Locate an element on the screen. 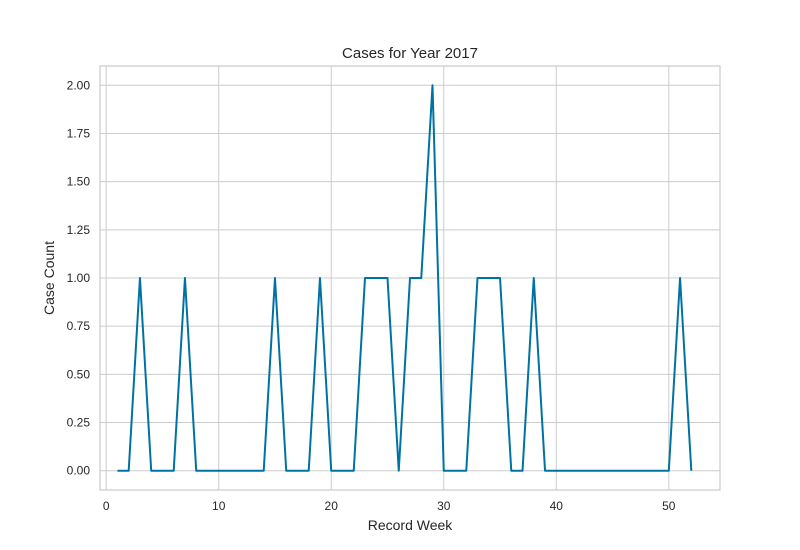  y-tick-label: 1.00 is located at coordinates (79, 278).